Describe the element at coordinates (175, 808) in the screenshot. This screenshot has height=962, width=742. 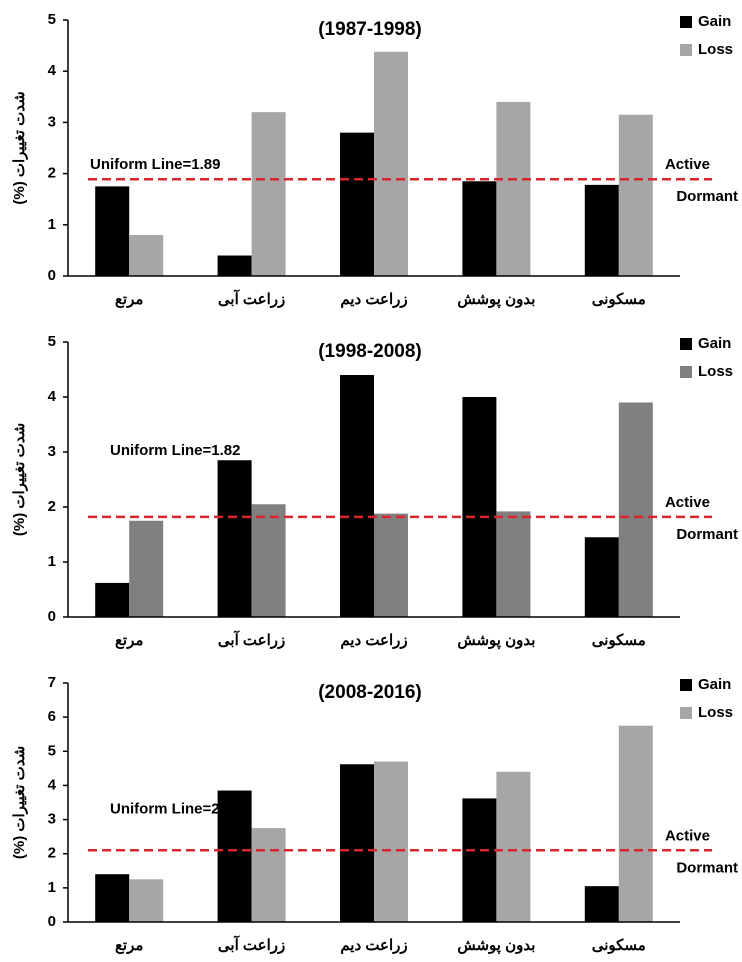
I see `annotation: Uniform Line=2.10` at that location.